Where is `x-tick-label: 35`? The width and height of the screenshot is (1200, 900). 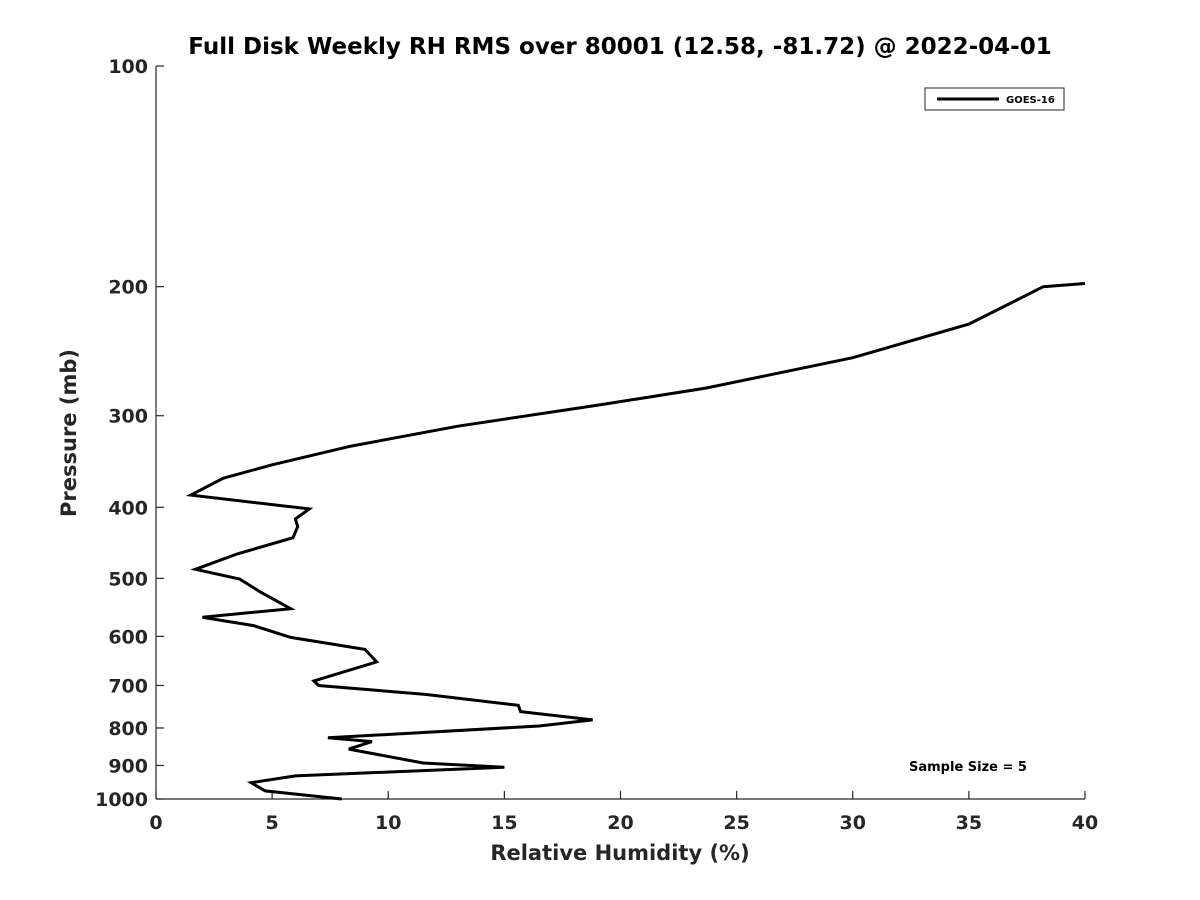 x-tick-label: 35 is located at coordinates (969, 823).